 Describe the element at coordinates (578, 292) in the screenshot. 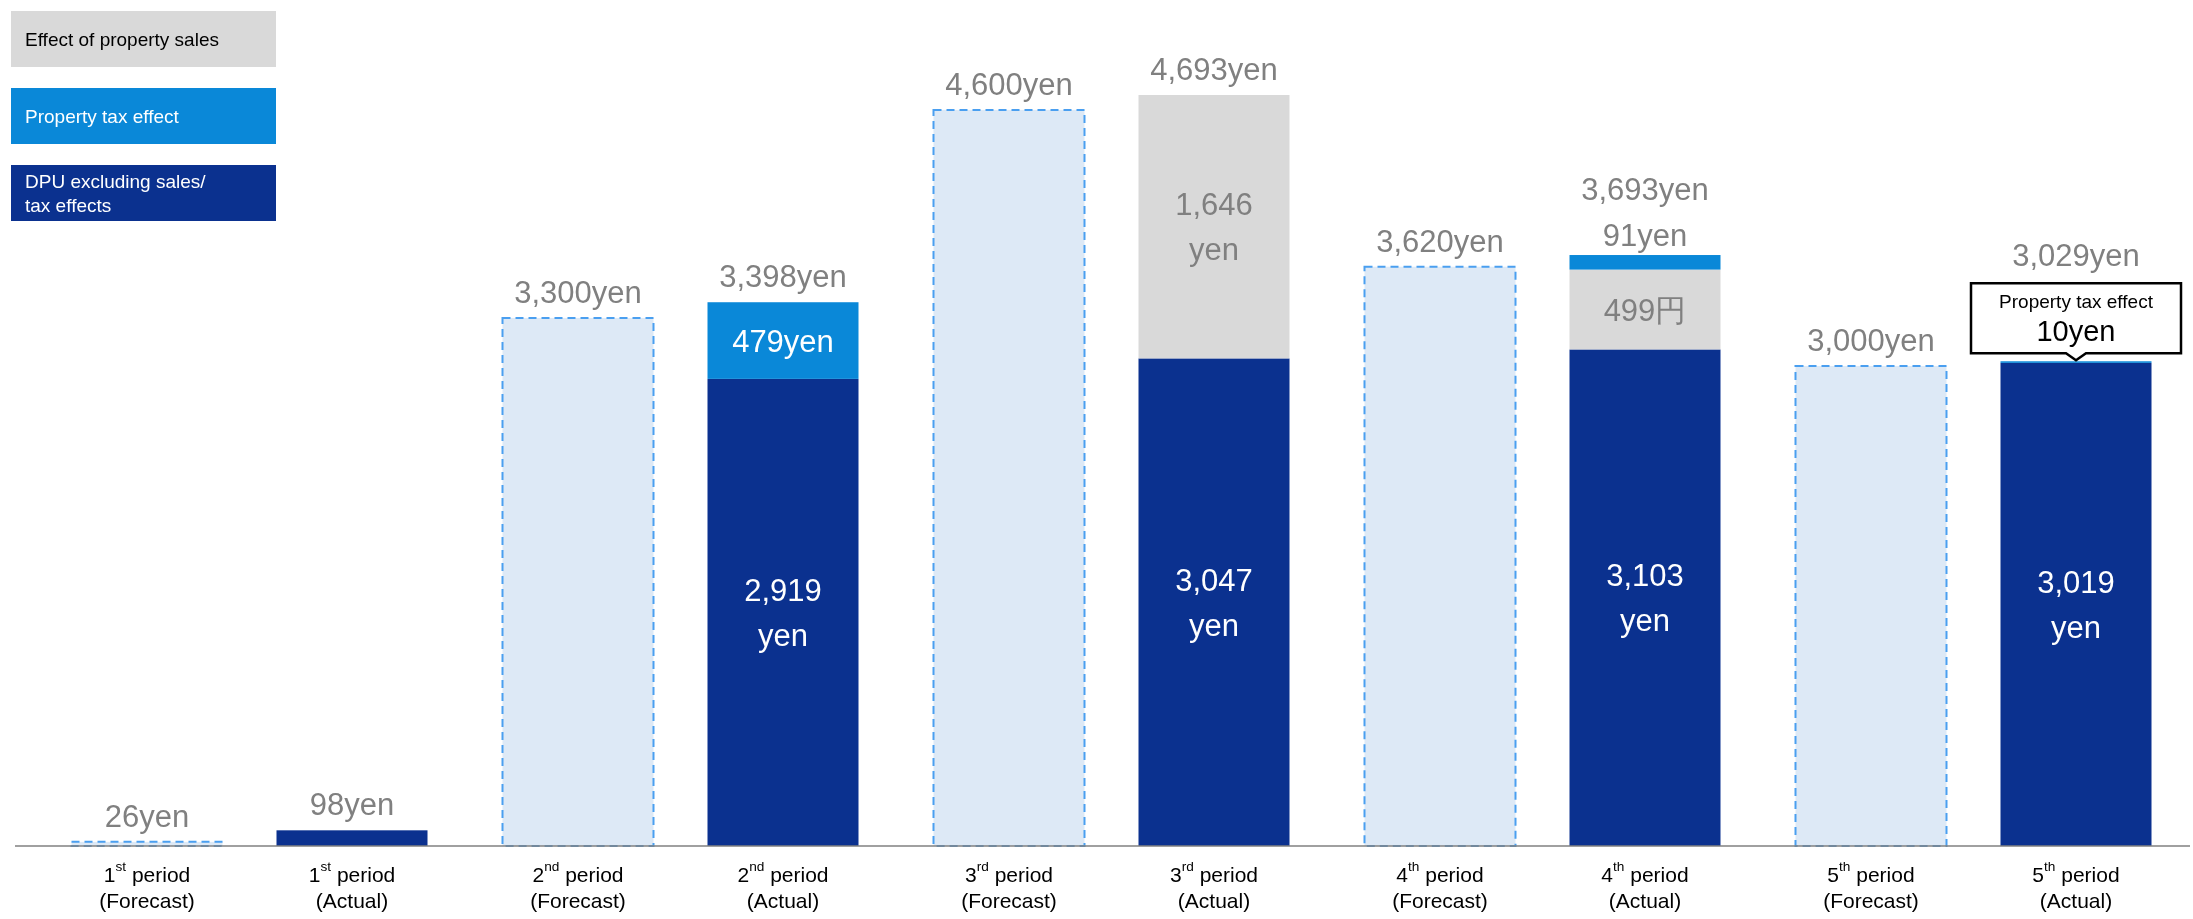

I see `data-label: 3,300yen` at that location.